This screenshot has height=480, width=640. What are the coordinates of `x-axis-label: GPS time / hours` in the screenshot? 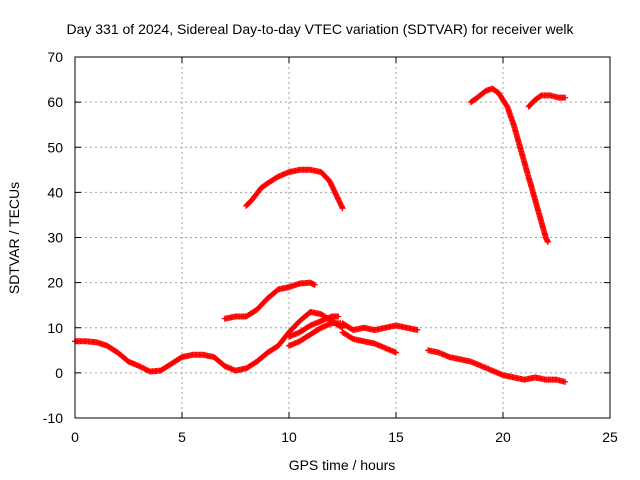 It's located at (342, 465).